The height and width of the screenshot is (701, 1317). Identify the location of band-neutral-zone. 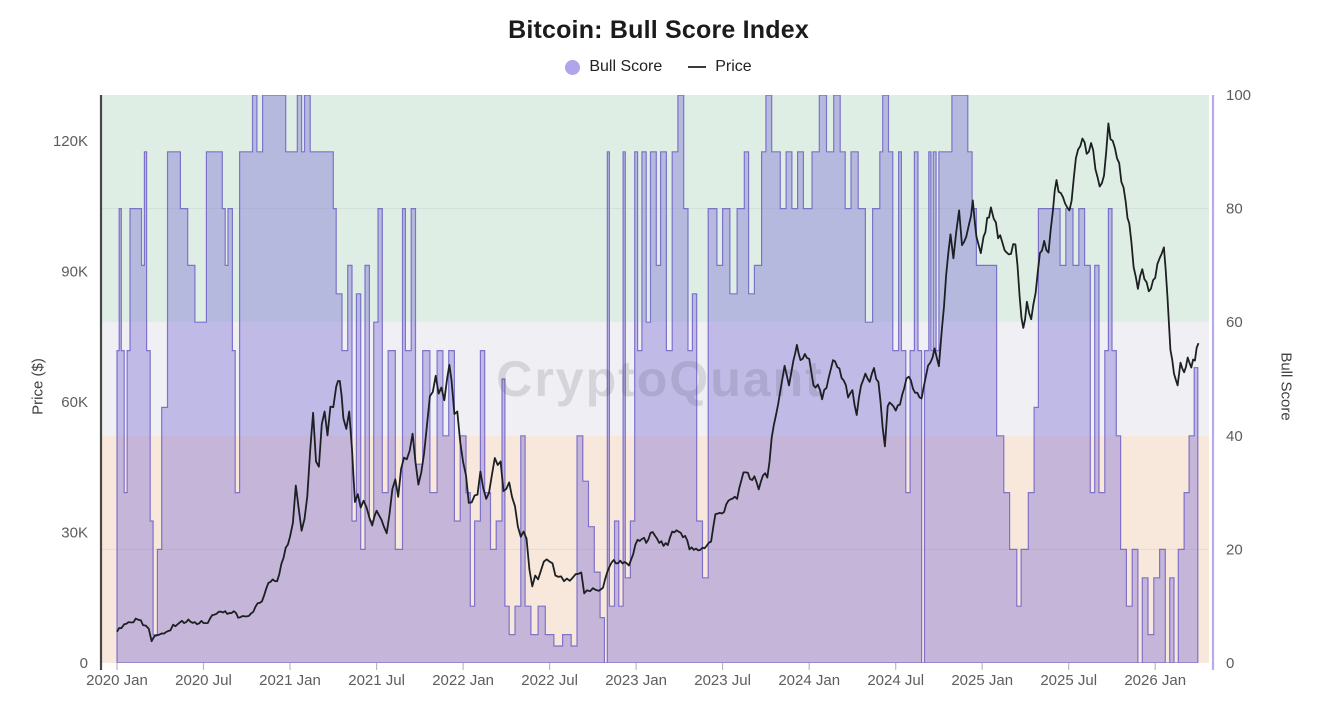
(655, 379).